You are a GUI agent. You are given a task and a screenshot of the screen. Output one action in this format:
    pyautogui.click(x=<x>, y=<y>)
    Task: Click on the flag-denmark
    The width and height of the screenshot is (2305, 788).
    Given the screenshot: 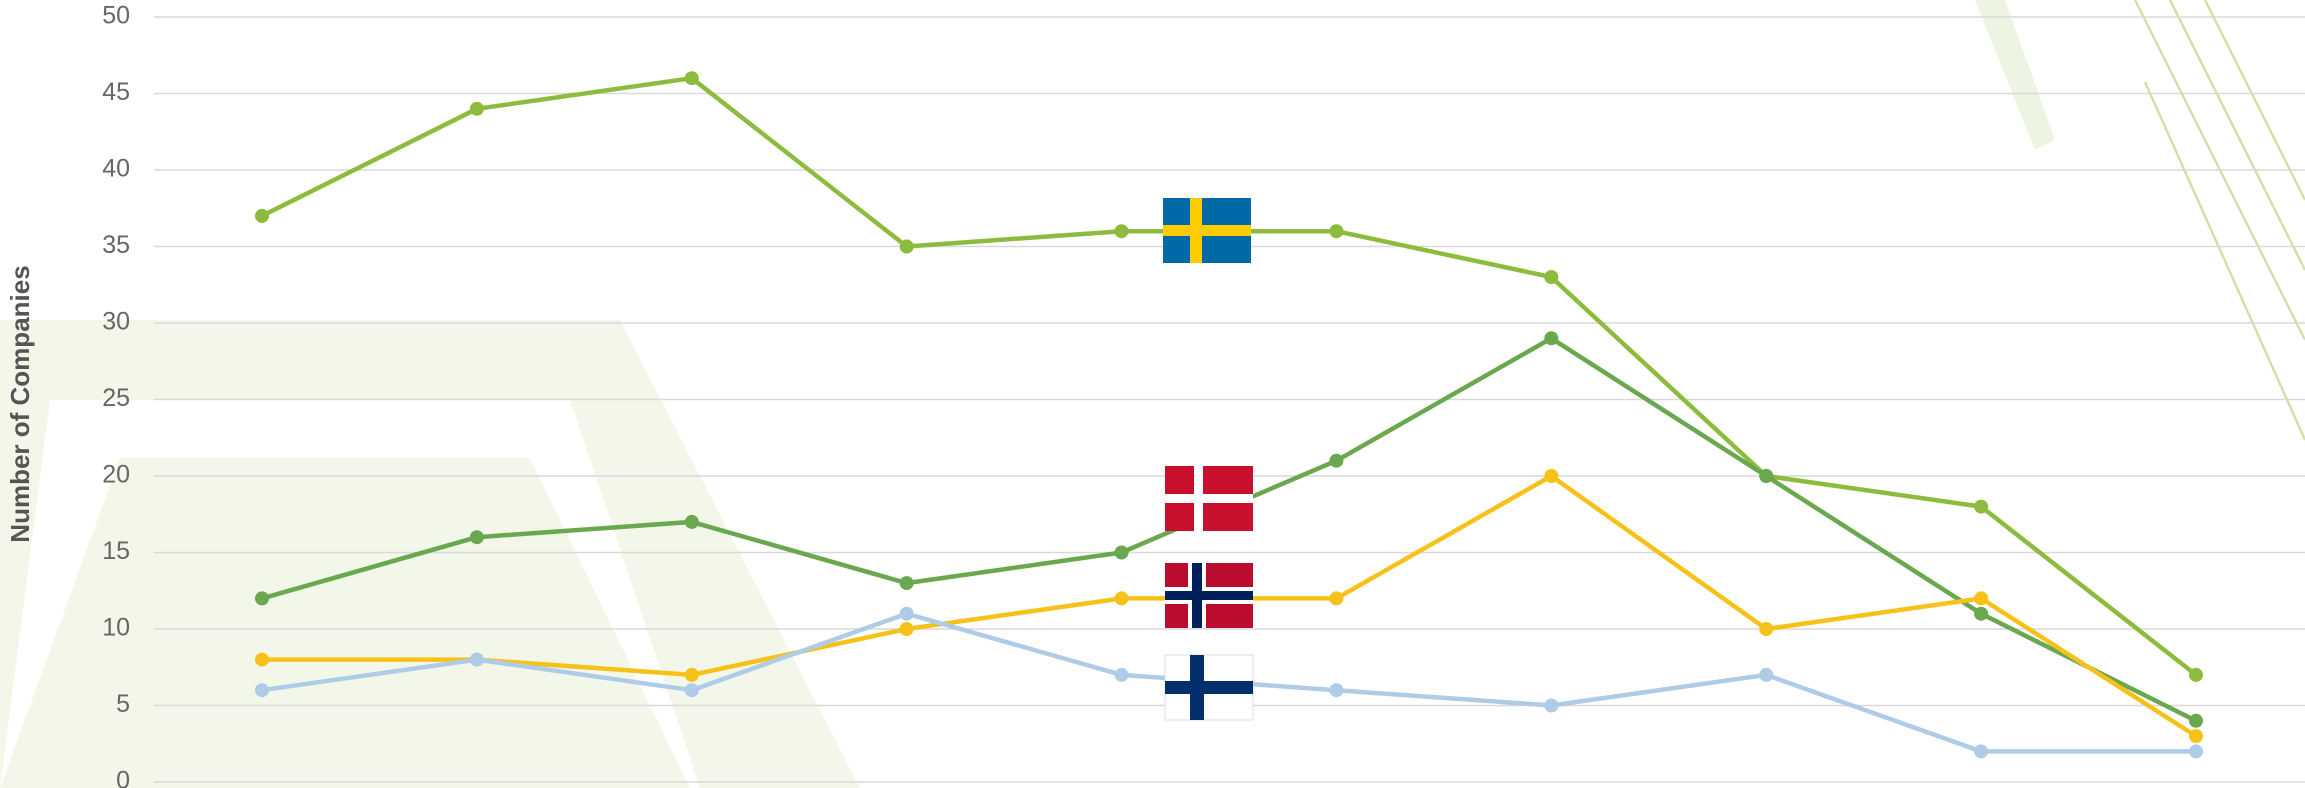 What is the action you would take?
    pyautogui.click(x=1209, y=498)
    